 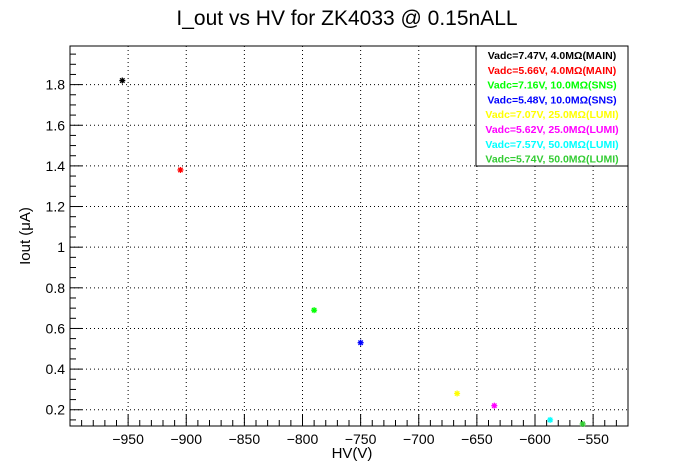 What do you see at coordinates (56, 369) in the screenshot?
I see `y-tick-label: 0.4` at bounding box center [56, 369].